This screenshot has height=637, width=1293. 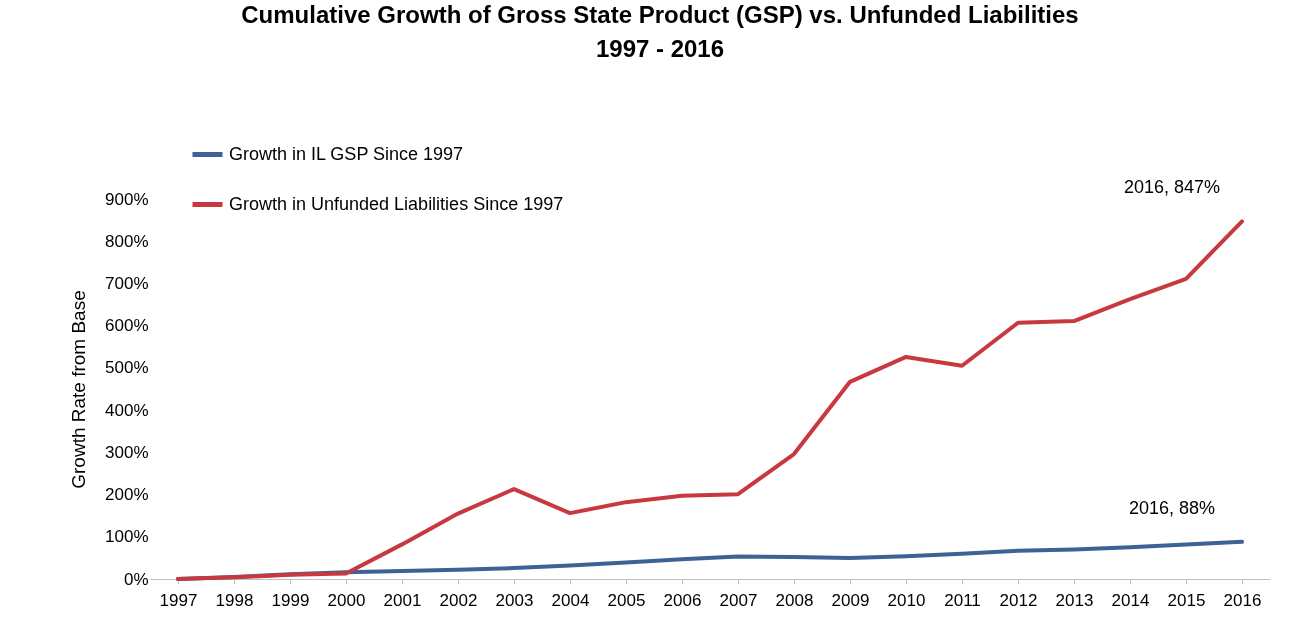 What do you see at coordinates (127, 537) in the screenshot?
I see `y-tick-label: 100%` at bounding box center [127, 537].